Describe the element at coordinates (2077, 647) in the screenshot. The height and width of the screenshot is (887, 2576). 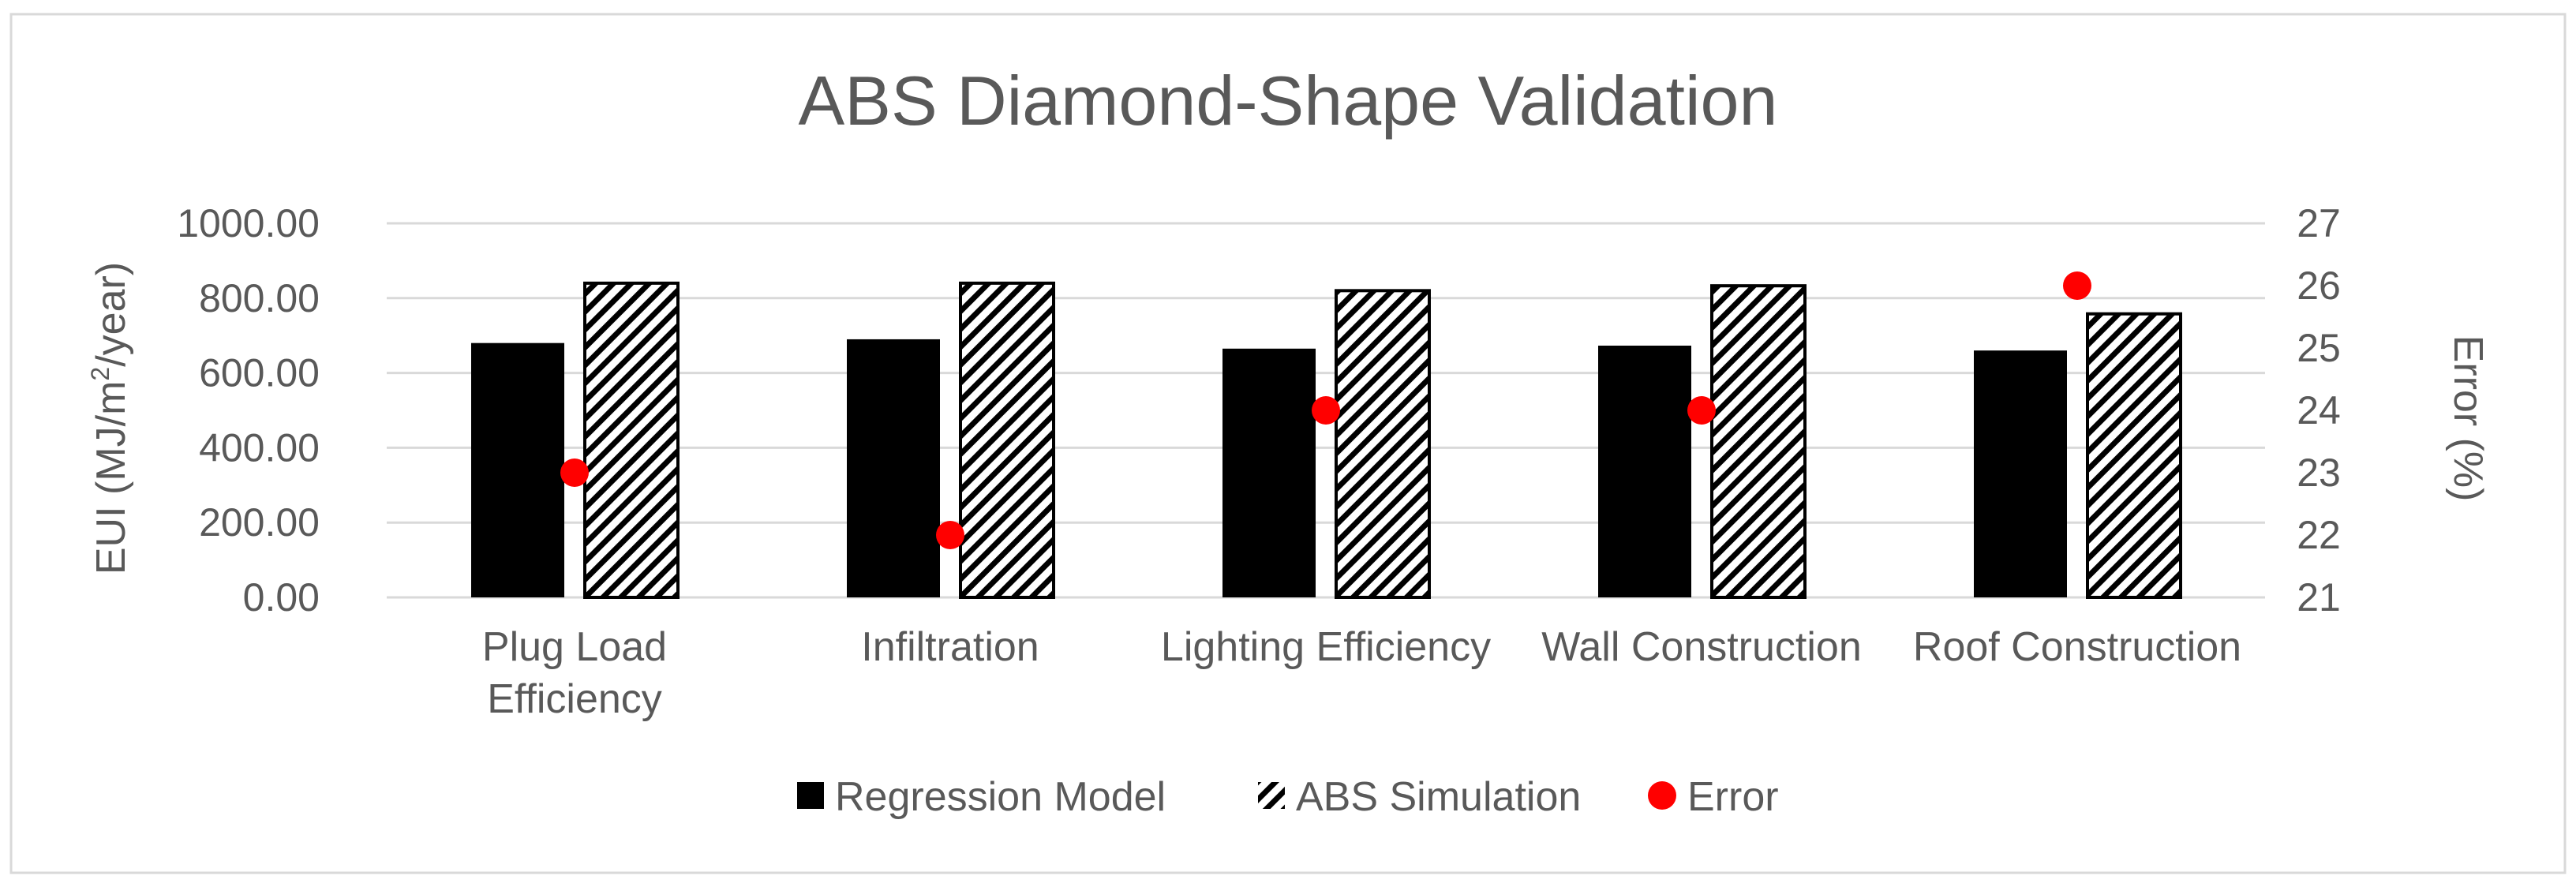
I see `category-label: Roof Construction` at that location.